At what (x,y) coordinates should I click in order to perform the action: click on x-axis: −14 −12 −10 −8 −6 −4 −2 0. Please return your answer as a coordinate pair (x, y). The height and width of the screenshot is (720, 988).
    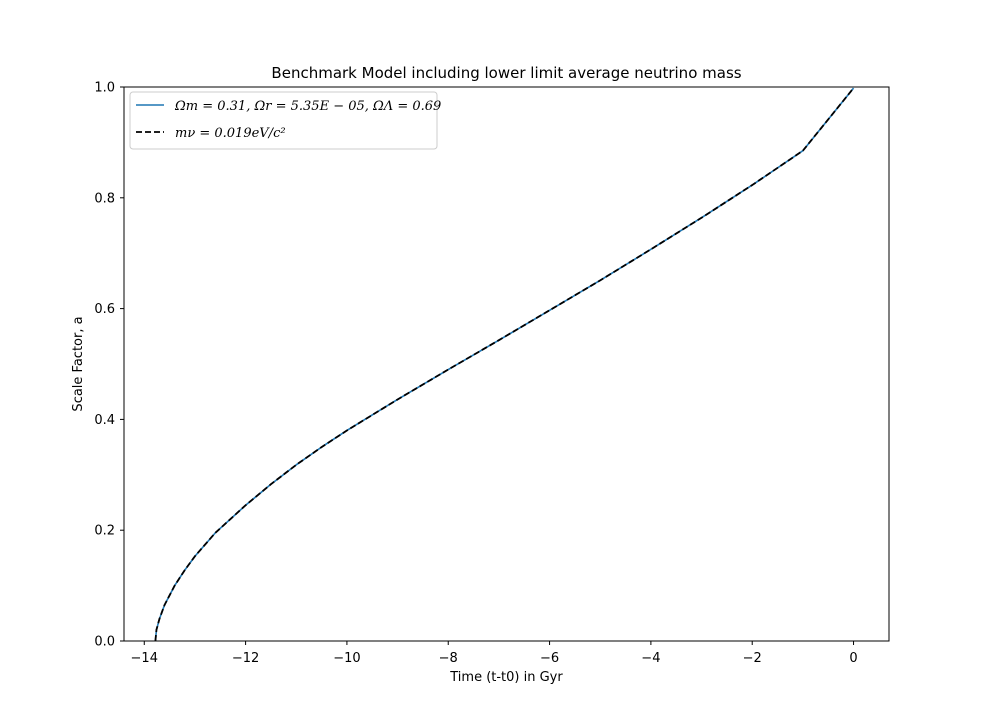
    Looking at the image, I should click on (494, 653).